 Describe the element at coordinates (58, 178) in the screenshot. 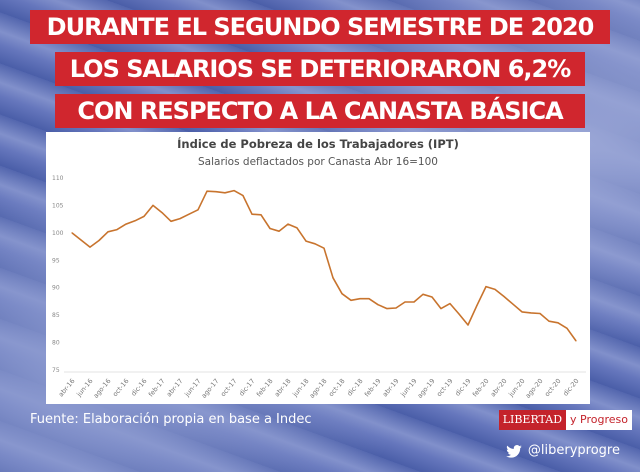

I see `y-tick-label: 110` at that location.